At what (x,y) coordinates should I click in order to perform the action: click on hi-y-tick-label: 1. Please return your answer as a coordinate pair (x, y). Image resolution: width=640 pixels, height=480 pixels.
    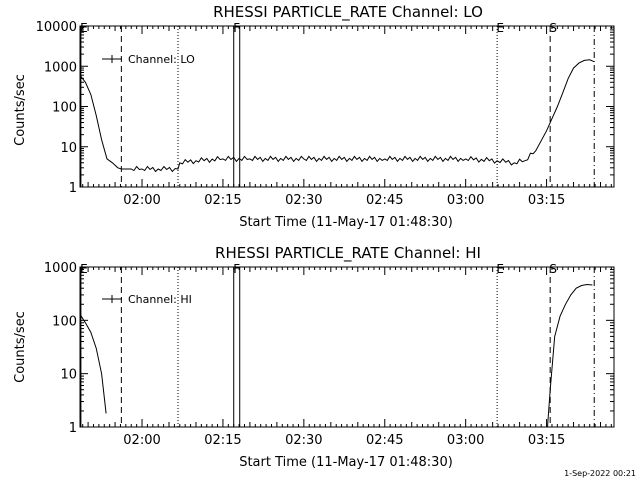
    Looking at the image, I should click on (73, 428).